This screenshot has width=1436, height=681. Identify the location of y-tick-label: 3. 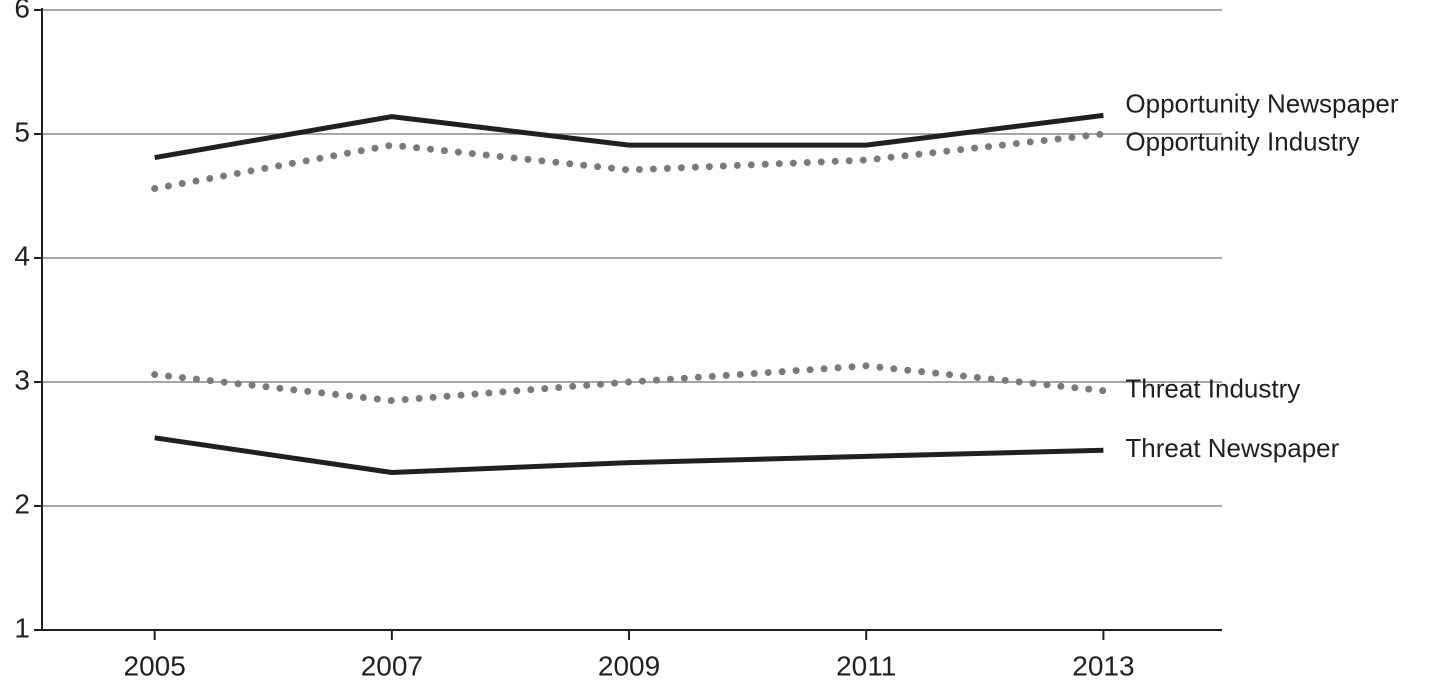
(22, 379).